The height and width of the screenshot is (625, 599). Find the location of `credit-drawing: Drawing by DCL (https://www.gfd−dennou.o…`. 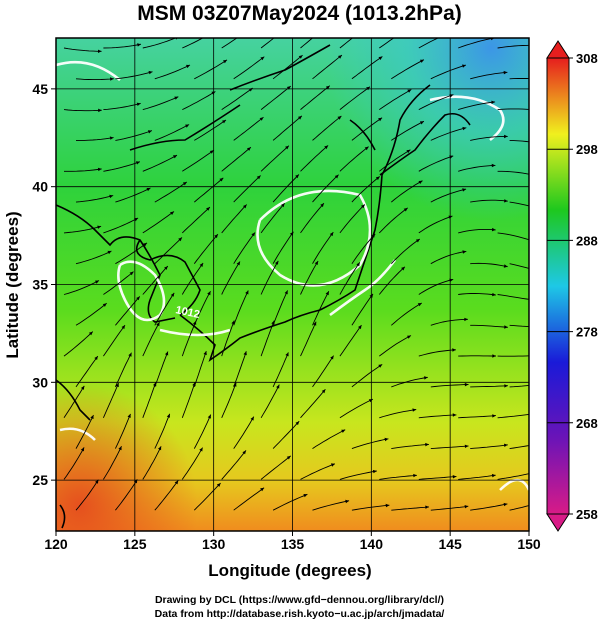

credit-drawing: Drawing by DCL (https://www.gfd−dennou.o… is located at coordinates (299, 600).